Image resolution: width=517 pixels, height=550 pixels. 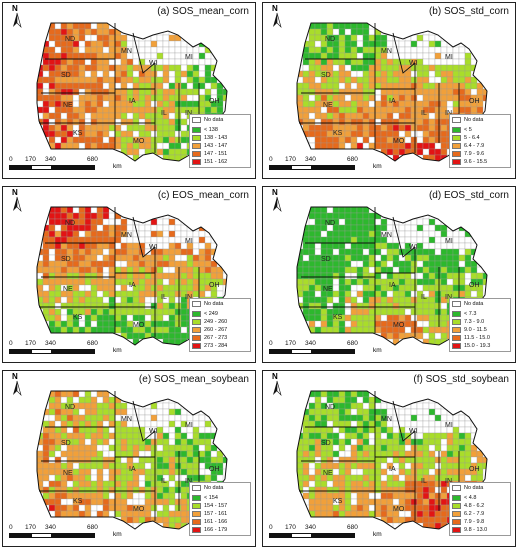 What do you see at coordinates (480, 346) in the screenshot?
I see `legend-item: 15.0 - 19.3` at bounding box center [480, 346].